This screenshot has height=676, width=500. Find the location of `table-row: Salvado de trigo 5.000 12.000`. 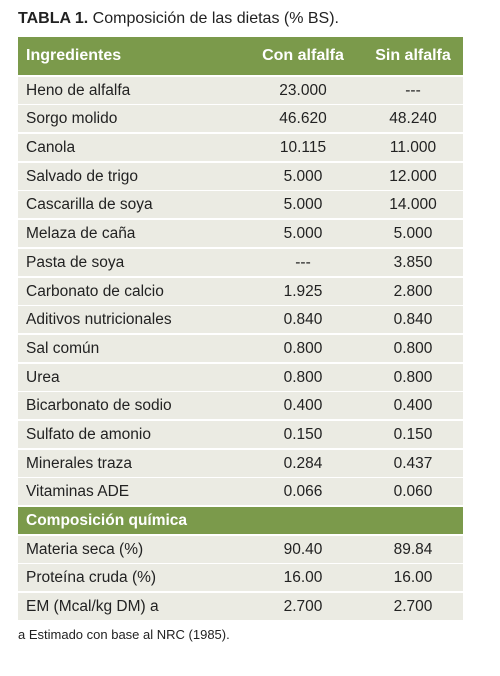

table-row: Salvado de trigo 5.000 12.000 is located at coordinates (240, 176).